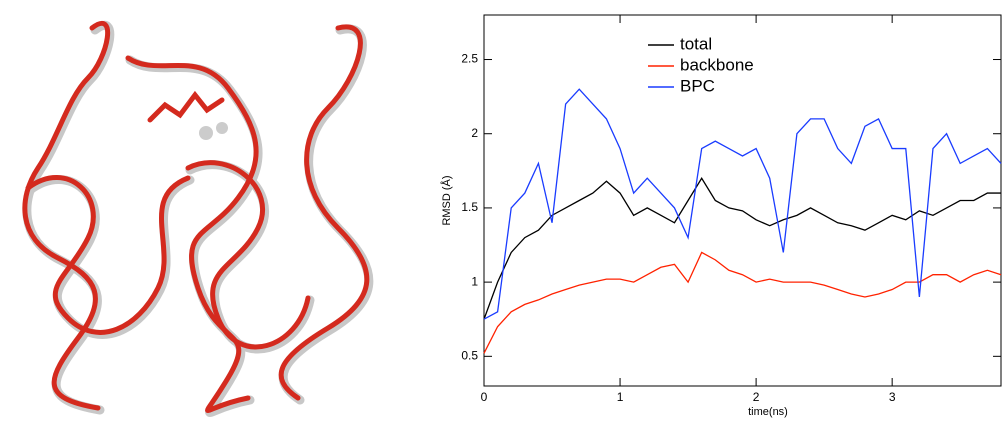  I want to click on y-tick-label: 0.5, so click(469, 355).